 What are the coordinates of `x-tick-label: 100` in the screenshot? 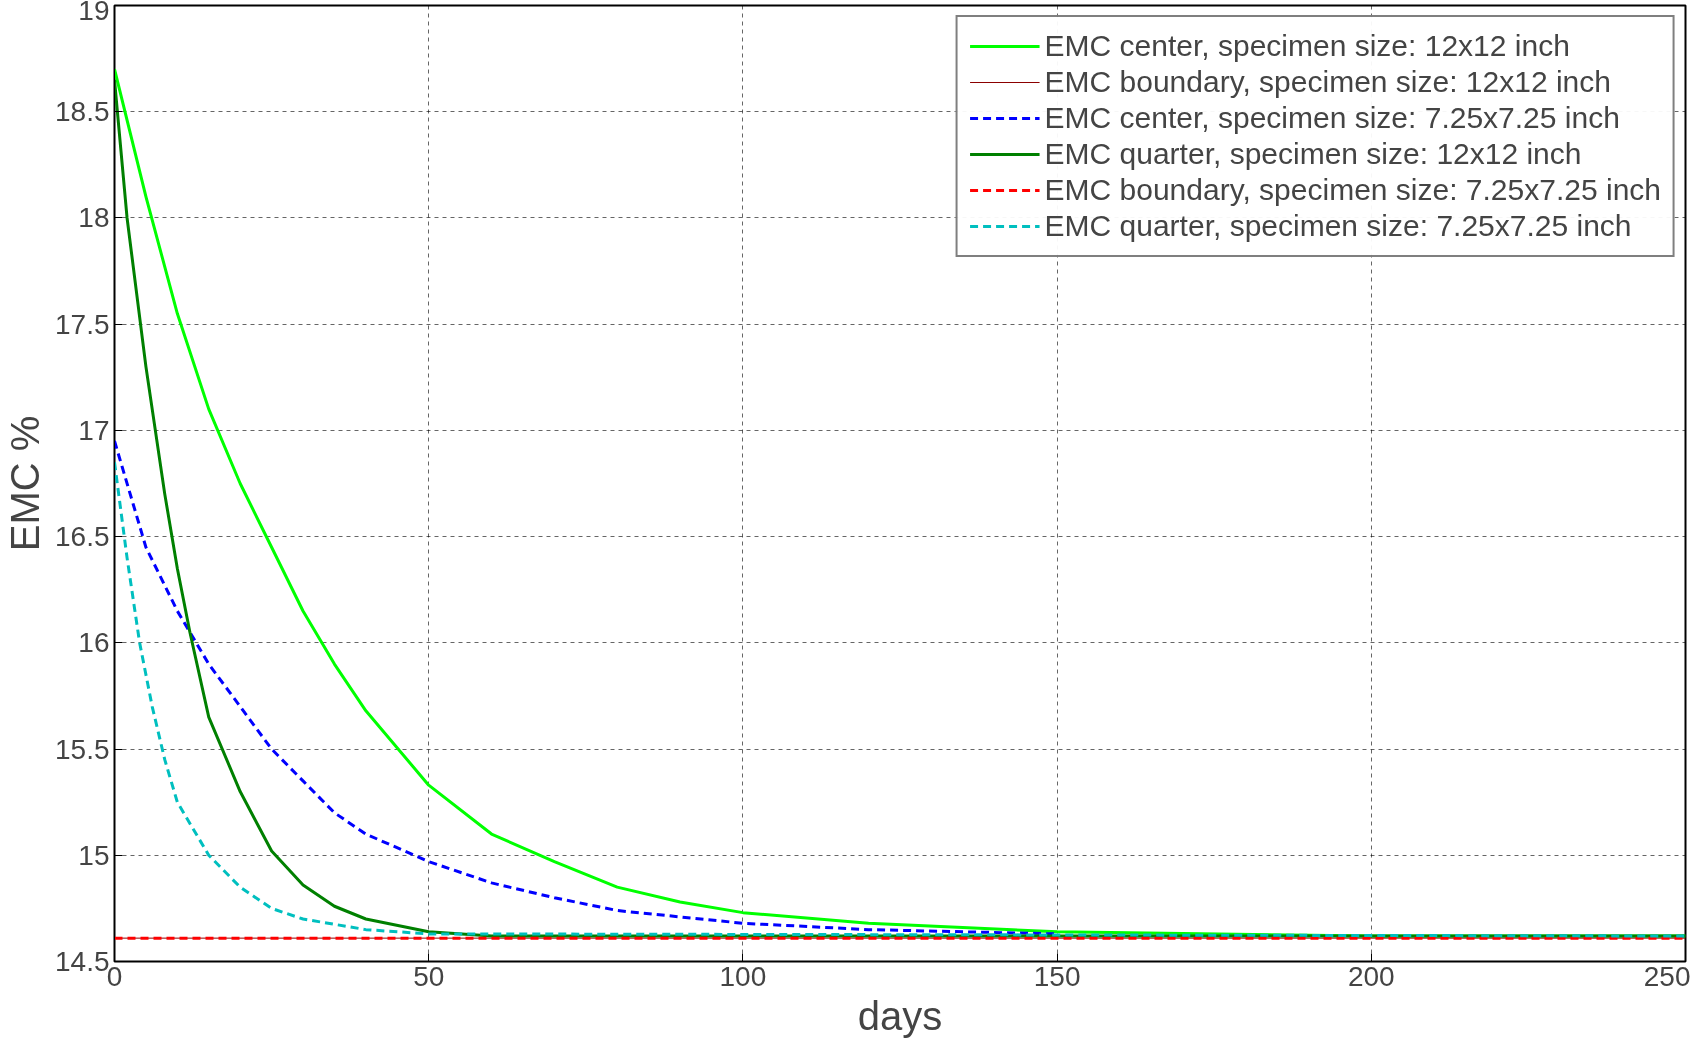 It's located at (743, 976).